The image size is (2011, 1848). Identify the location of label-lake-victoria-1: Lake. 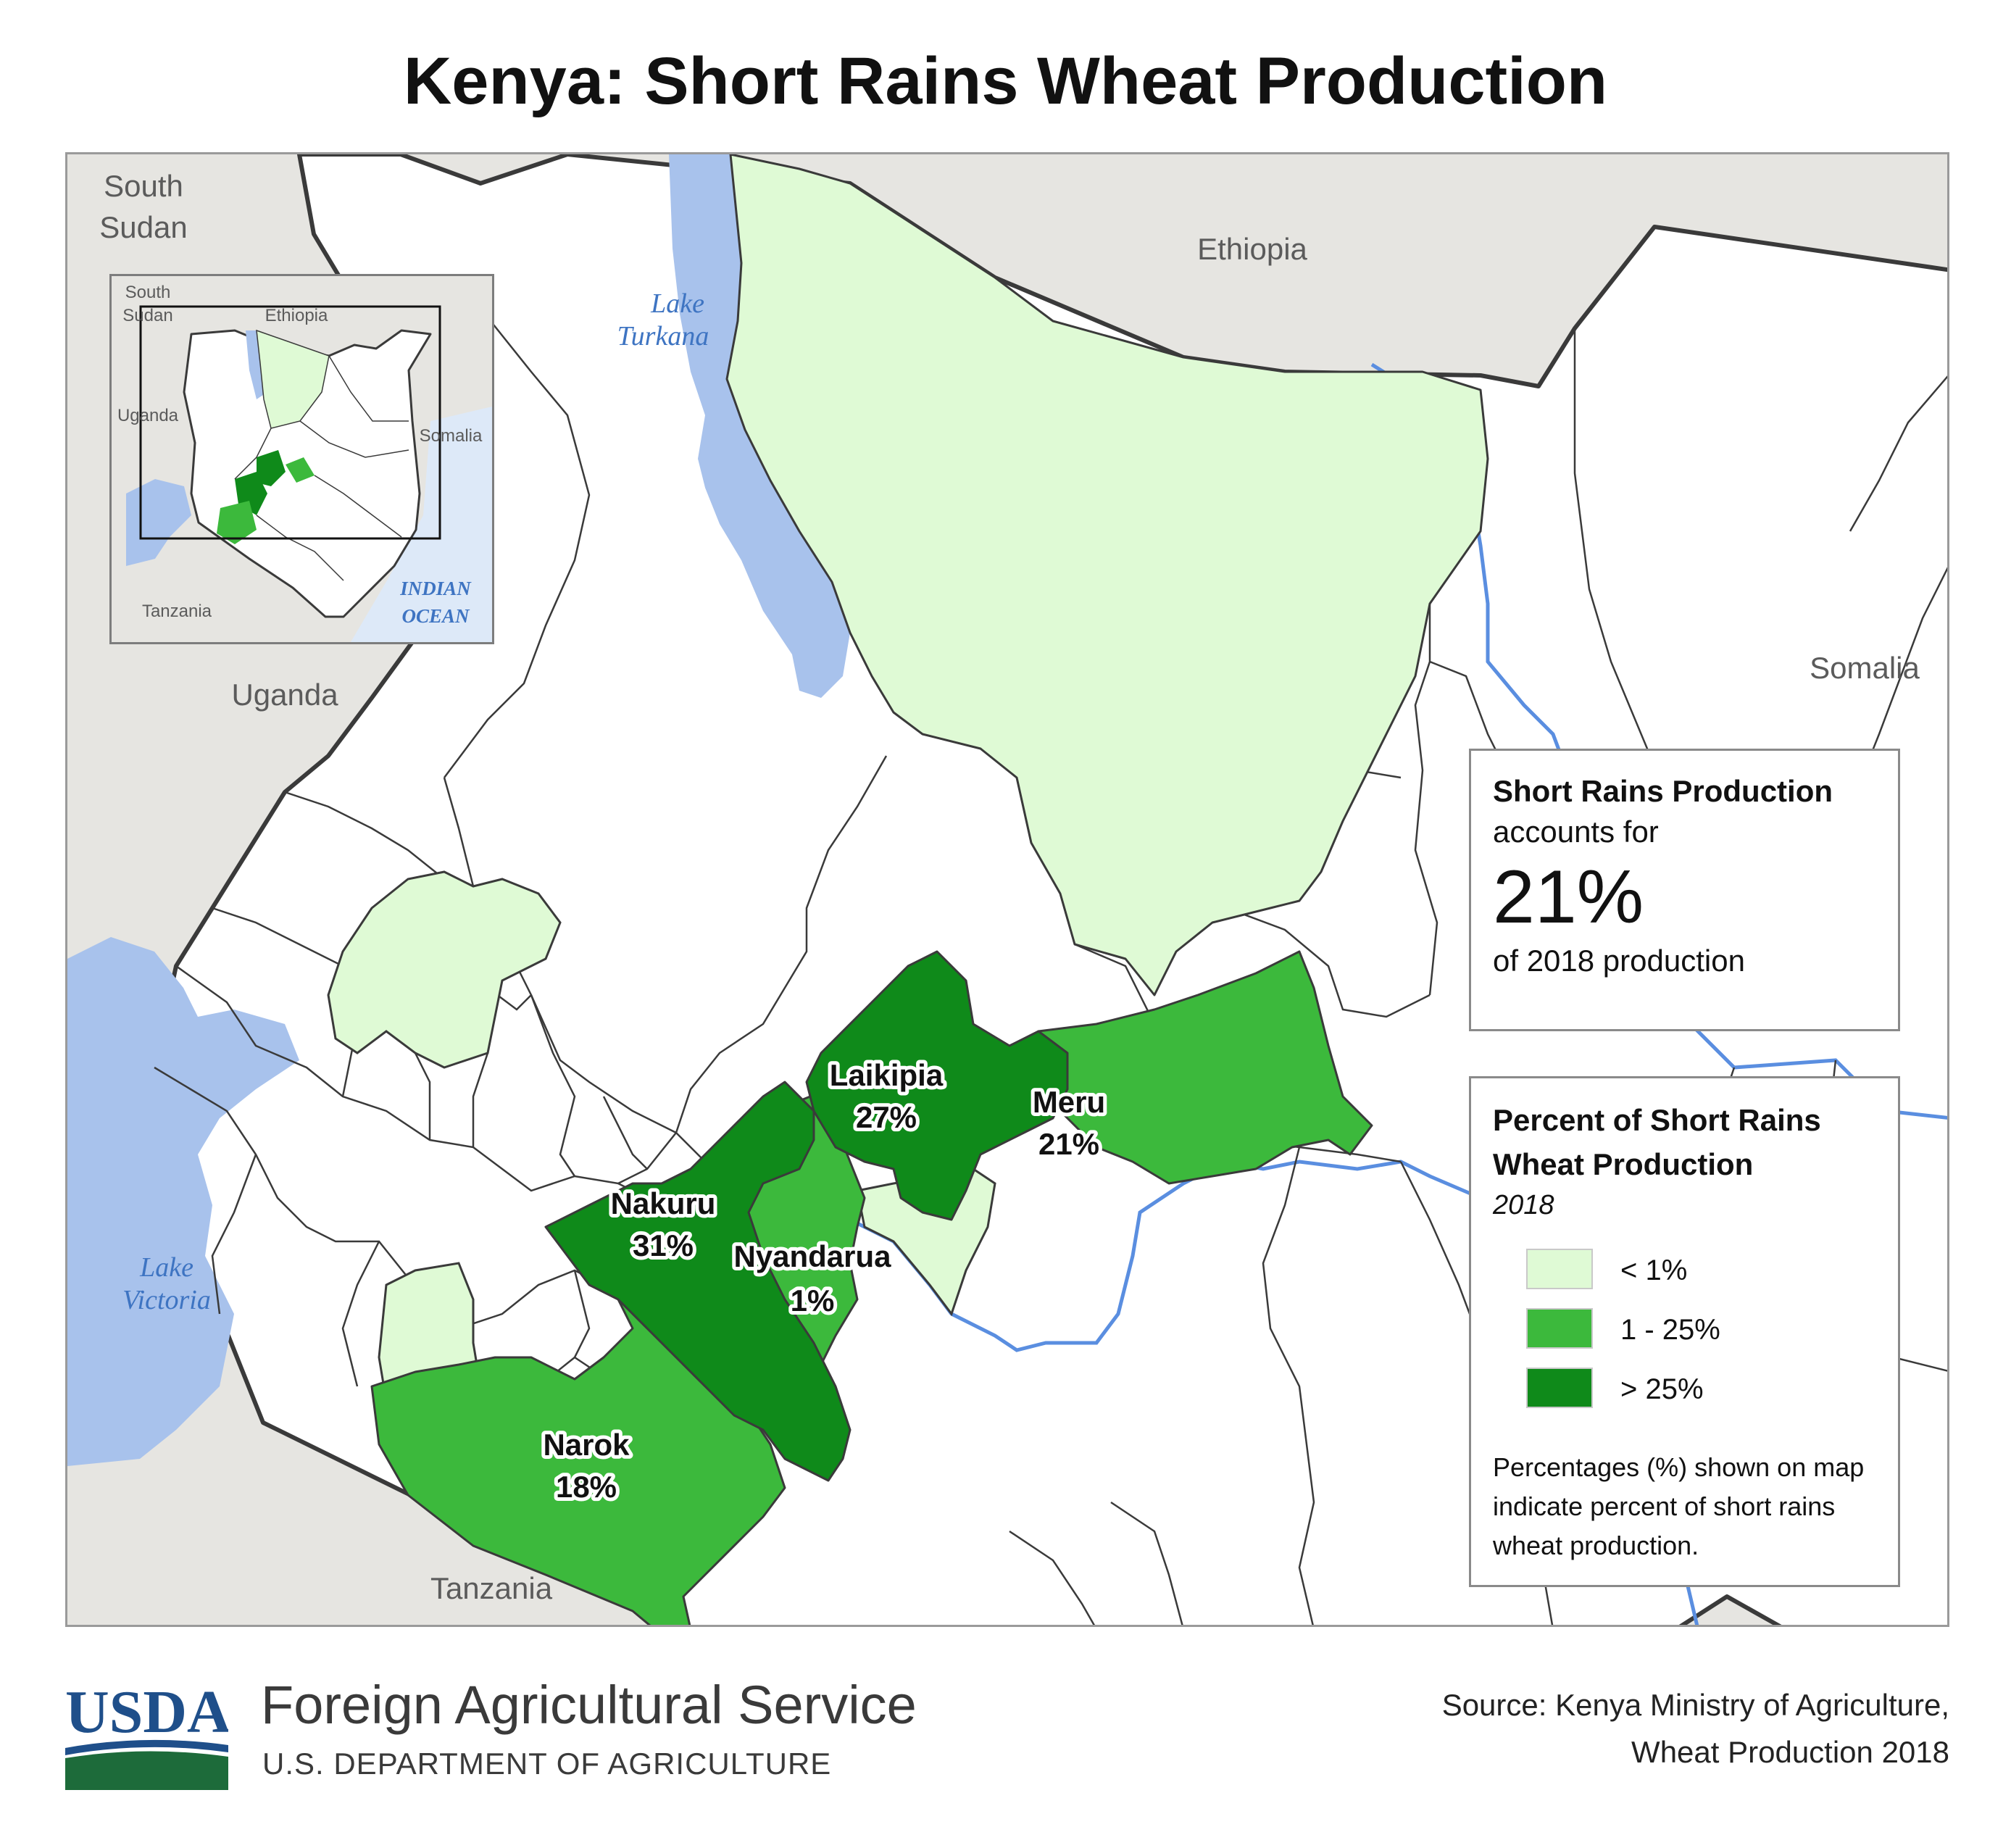
(166, 1267).